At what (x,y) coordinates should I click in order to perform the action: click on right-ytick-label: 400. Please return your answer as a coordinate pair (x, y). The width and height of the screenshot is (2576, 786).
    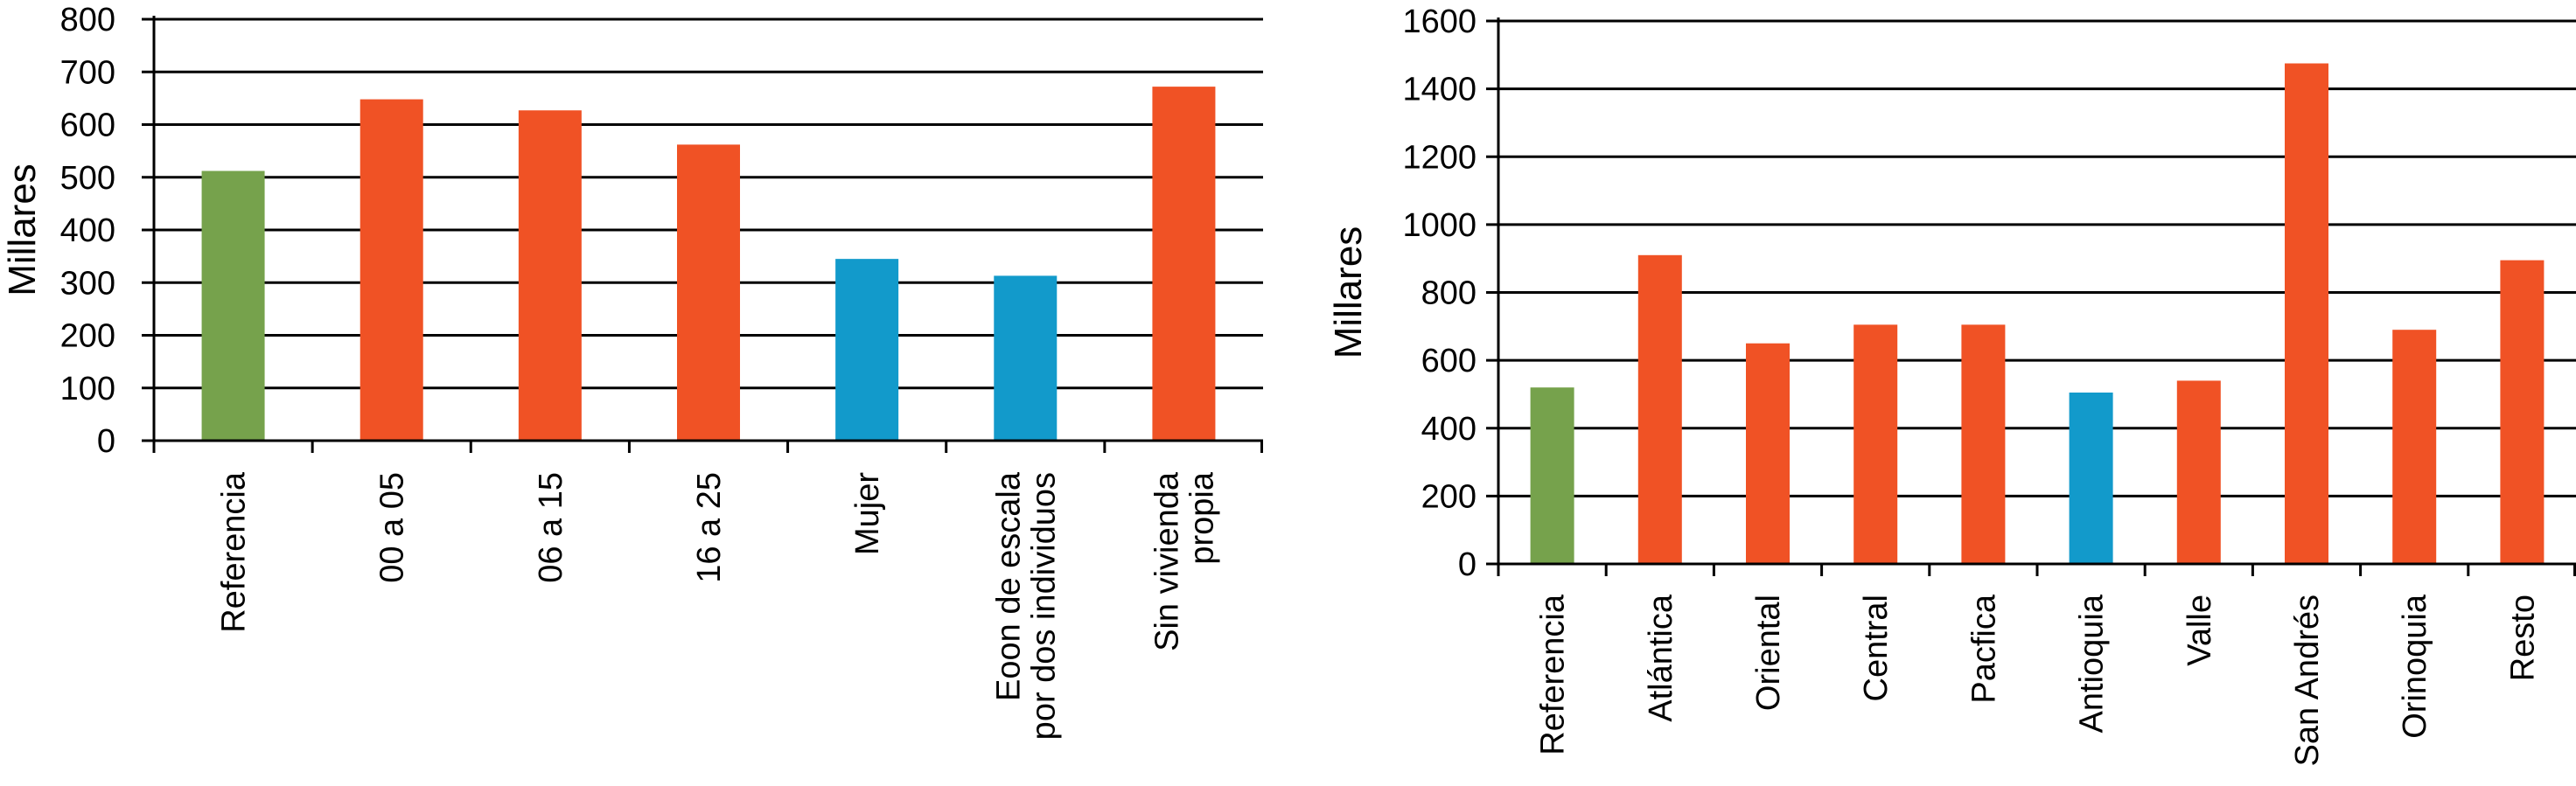
    Looking at the image, I should click on (1448, 429).